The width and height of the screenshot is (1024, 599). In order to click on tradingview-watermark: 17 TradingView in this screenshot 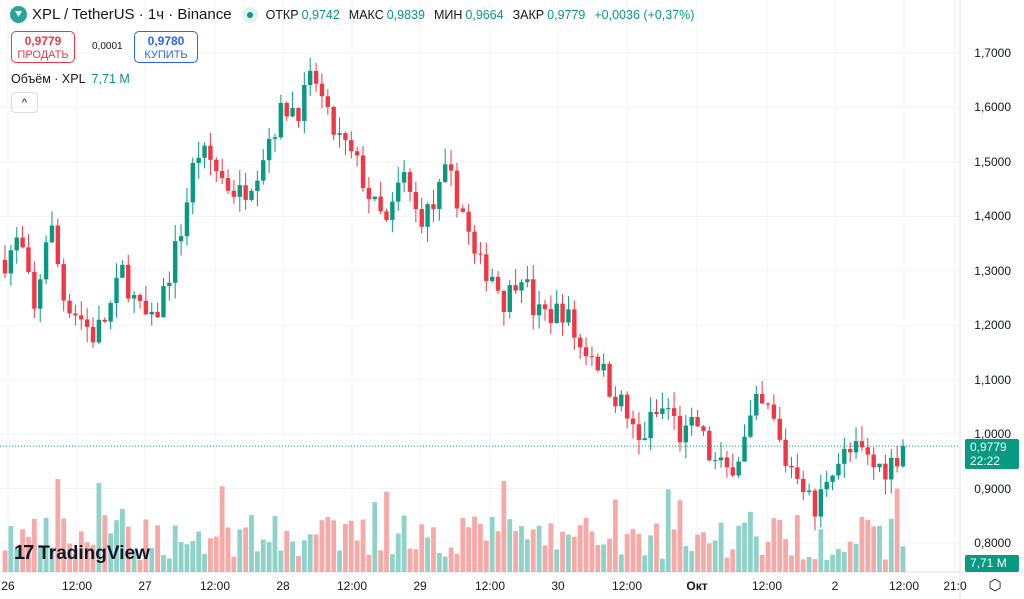, I will do `click(82, 553)`.